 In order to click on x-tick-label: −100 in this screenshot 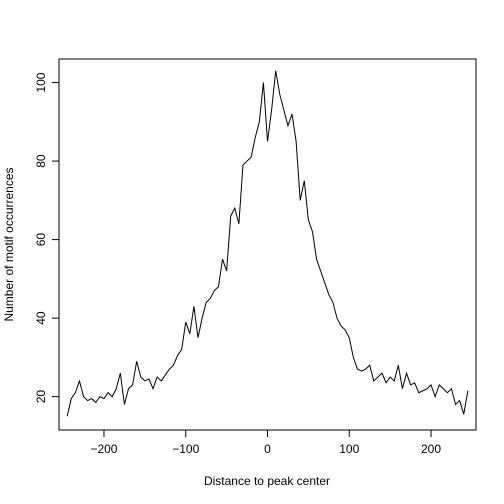, I will do `click(185, 449)`.